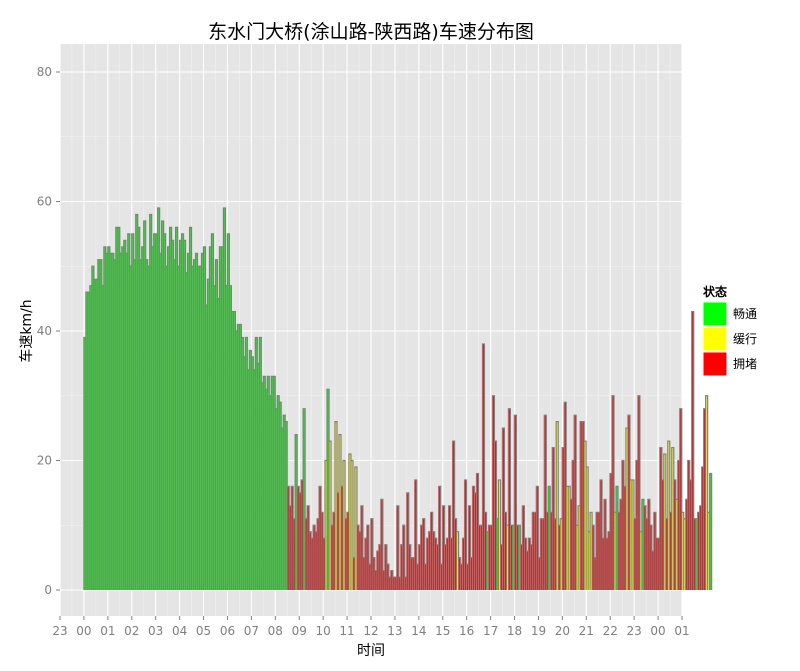  Describe the element at coordinates (370, 631) in the screenshot. I see `x-tick-label: 12` at that location.